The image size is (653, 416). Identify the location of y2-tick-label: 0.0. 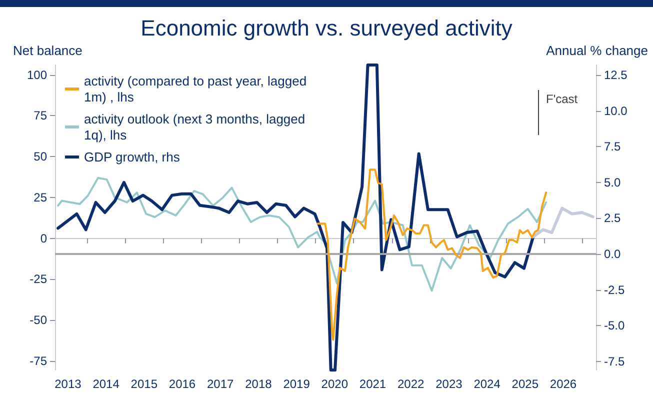
(613, 254).